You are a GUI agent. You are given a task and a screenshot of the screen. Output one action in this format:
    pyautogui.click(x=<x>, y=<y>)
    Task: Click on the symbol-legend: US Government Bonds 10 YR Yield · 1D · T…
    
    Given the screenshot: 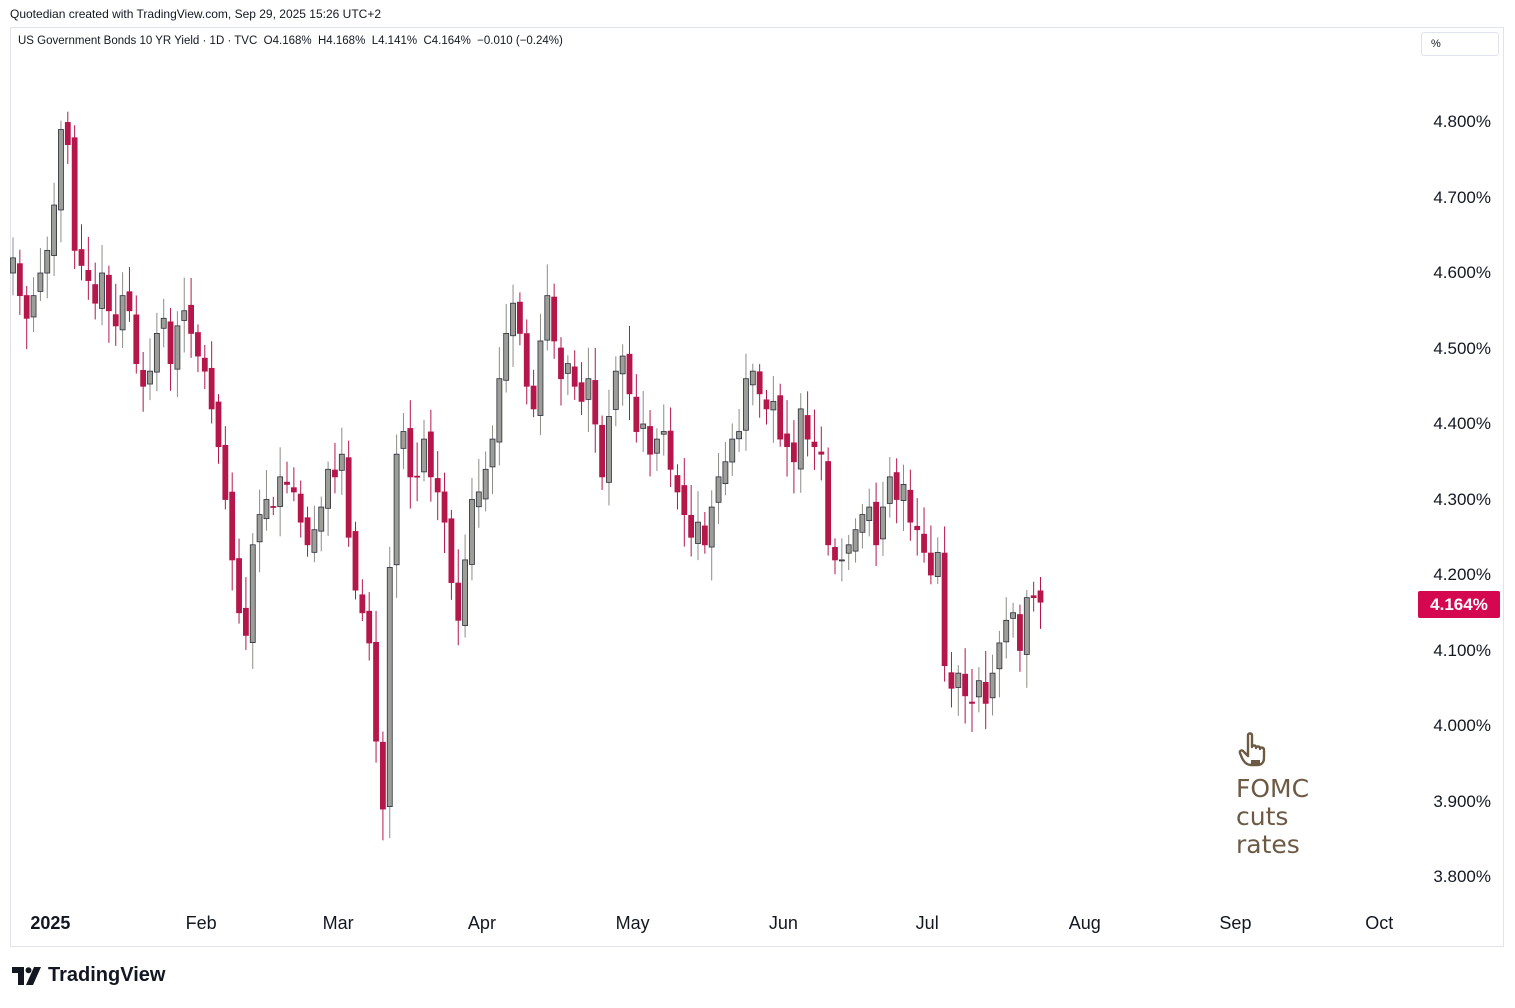 What is the action you would take?
    pyautogui.click(x=290, y=41)
    